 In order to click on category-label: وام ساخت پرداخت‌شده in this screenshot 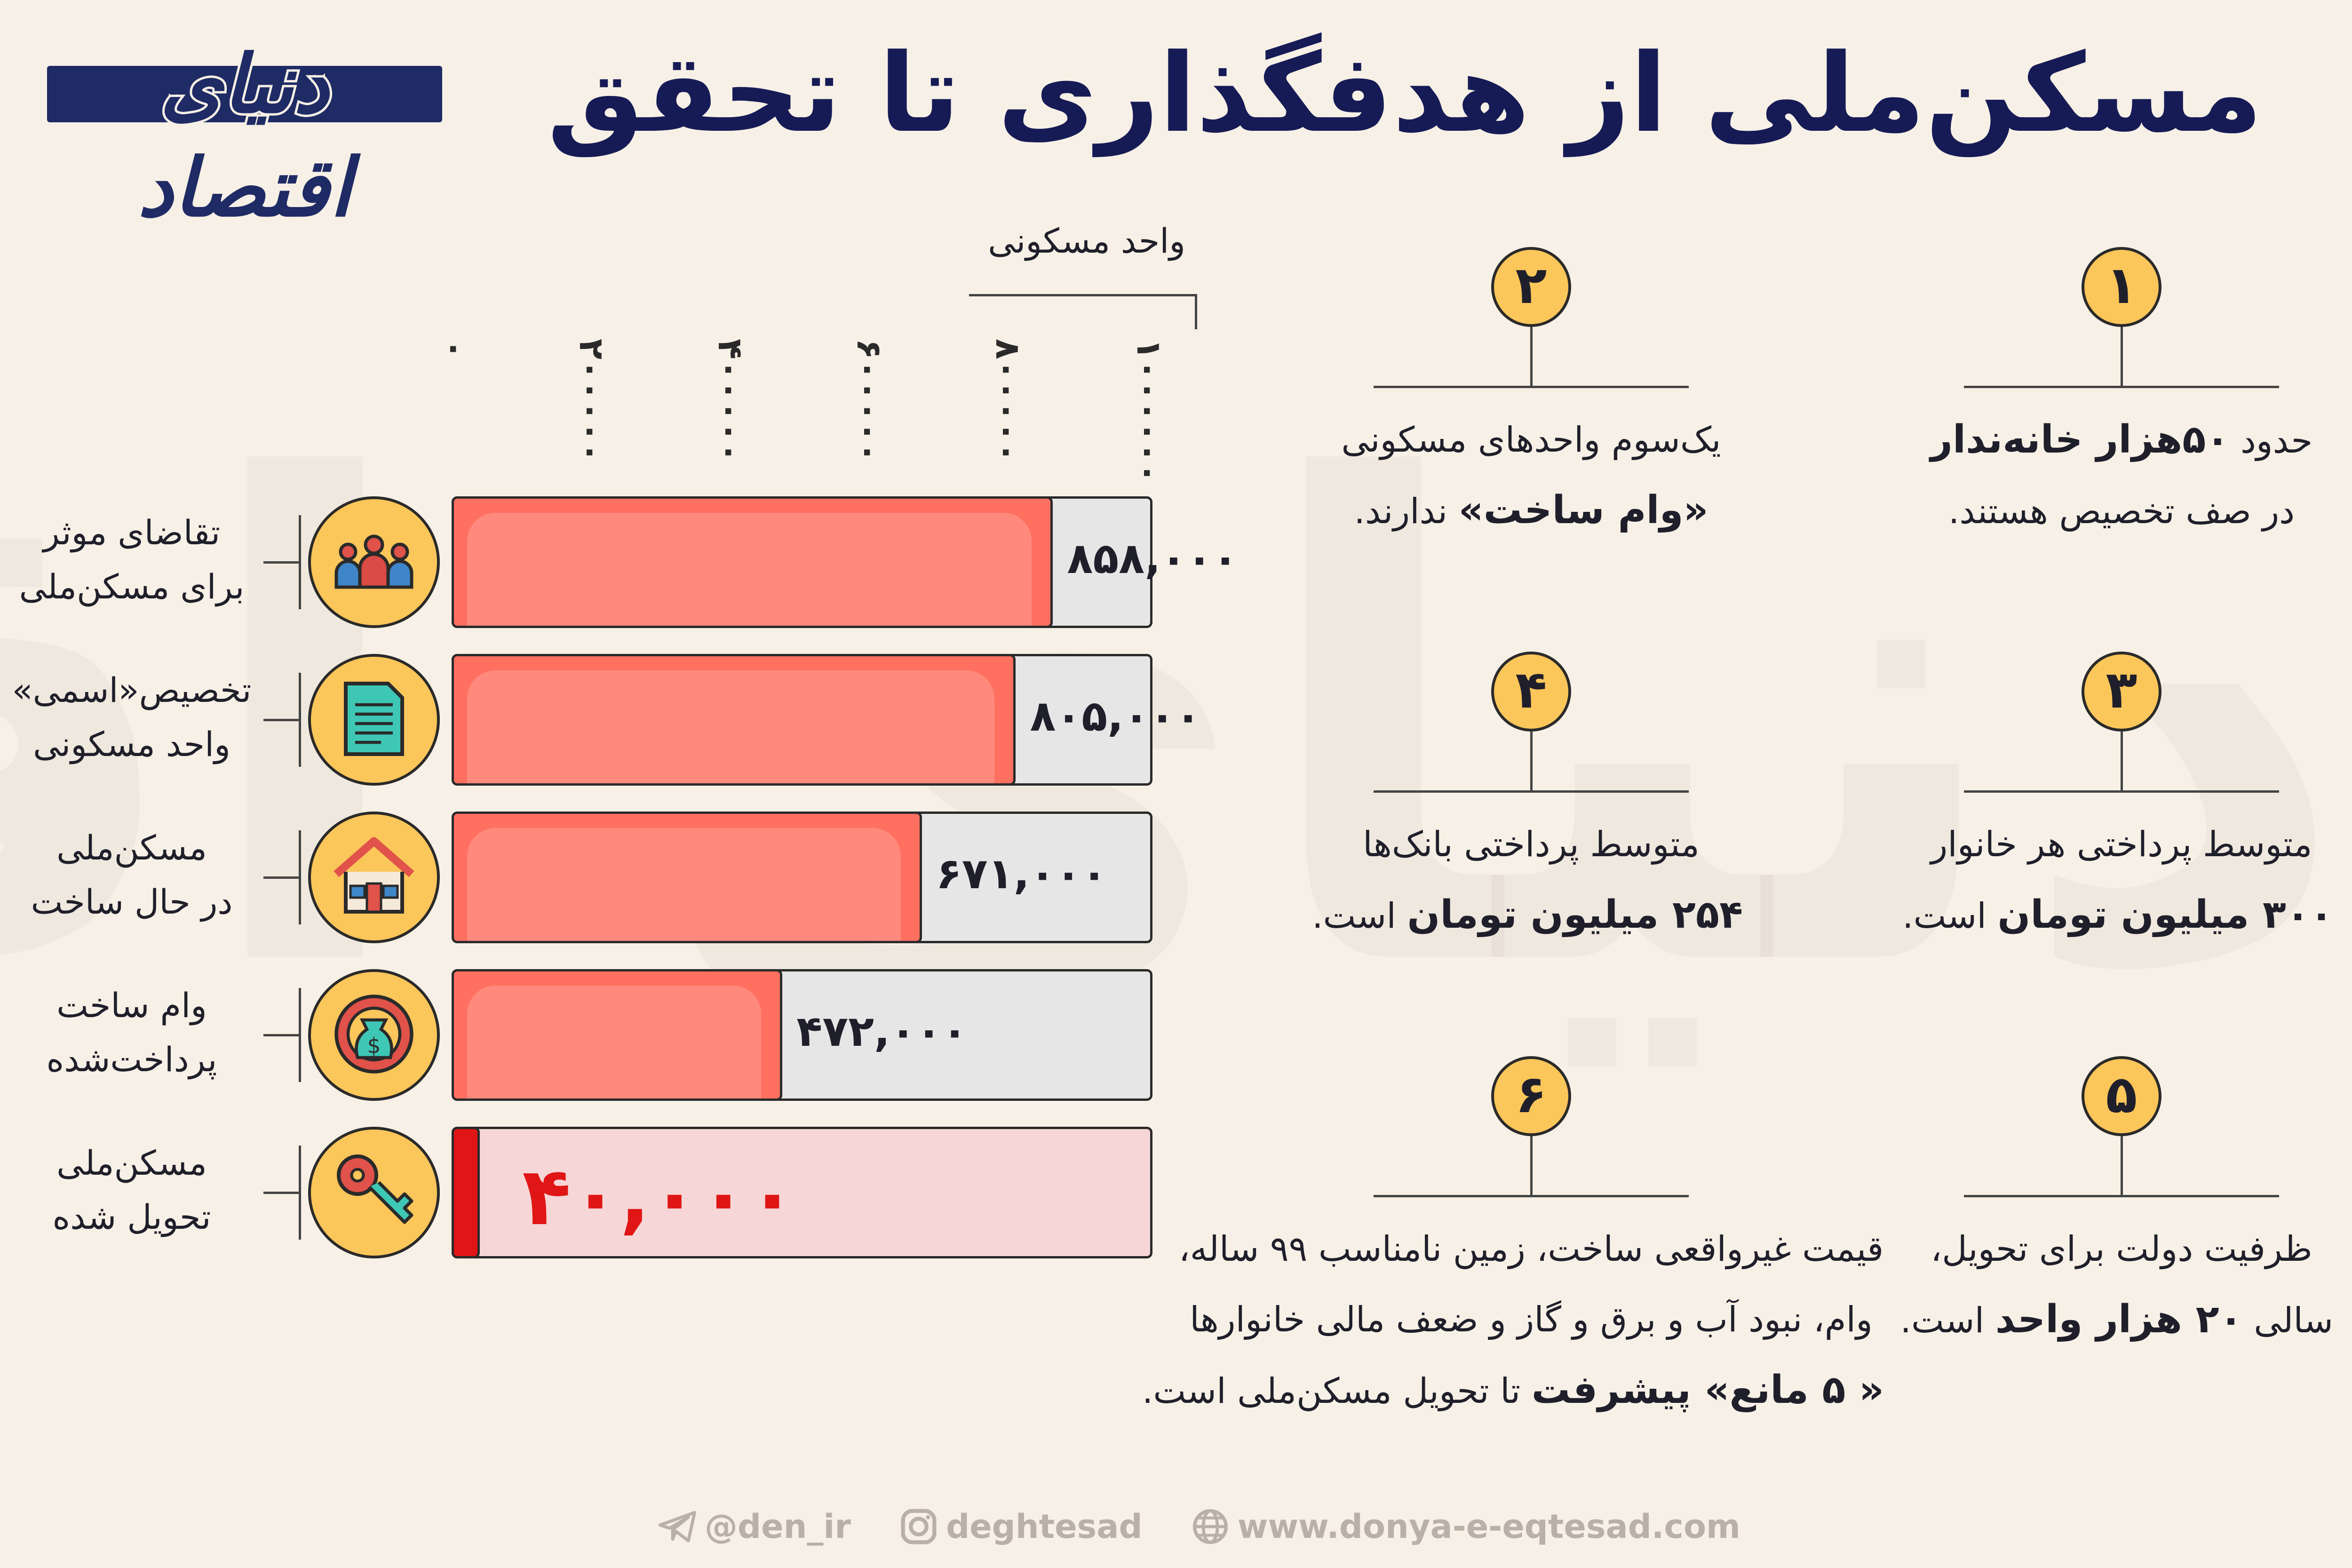, I will do `click(131, 1033)`.